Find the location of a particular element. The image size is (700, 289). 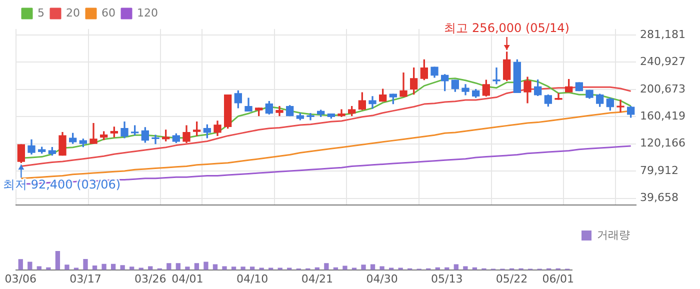

legend-label: 60 is located at coordinates (108, 13).